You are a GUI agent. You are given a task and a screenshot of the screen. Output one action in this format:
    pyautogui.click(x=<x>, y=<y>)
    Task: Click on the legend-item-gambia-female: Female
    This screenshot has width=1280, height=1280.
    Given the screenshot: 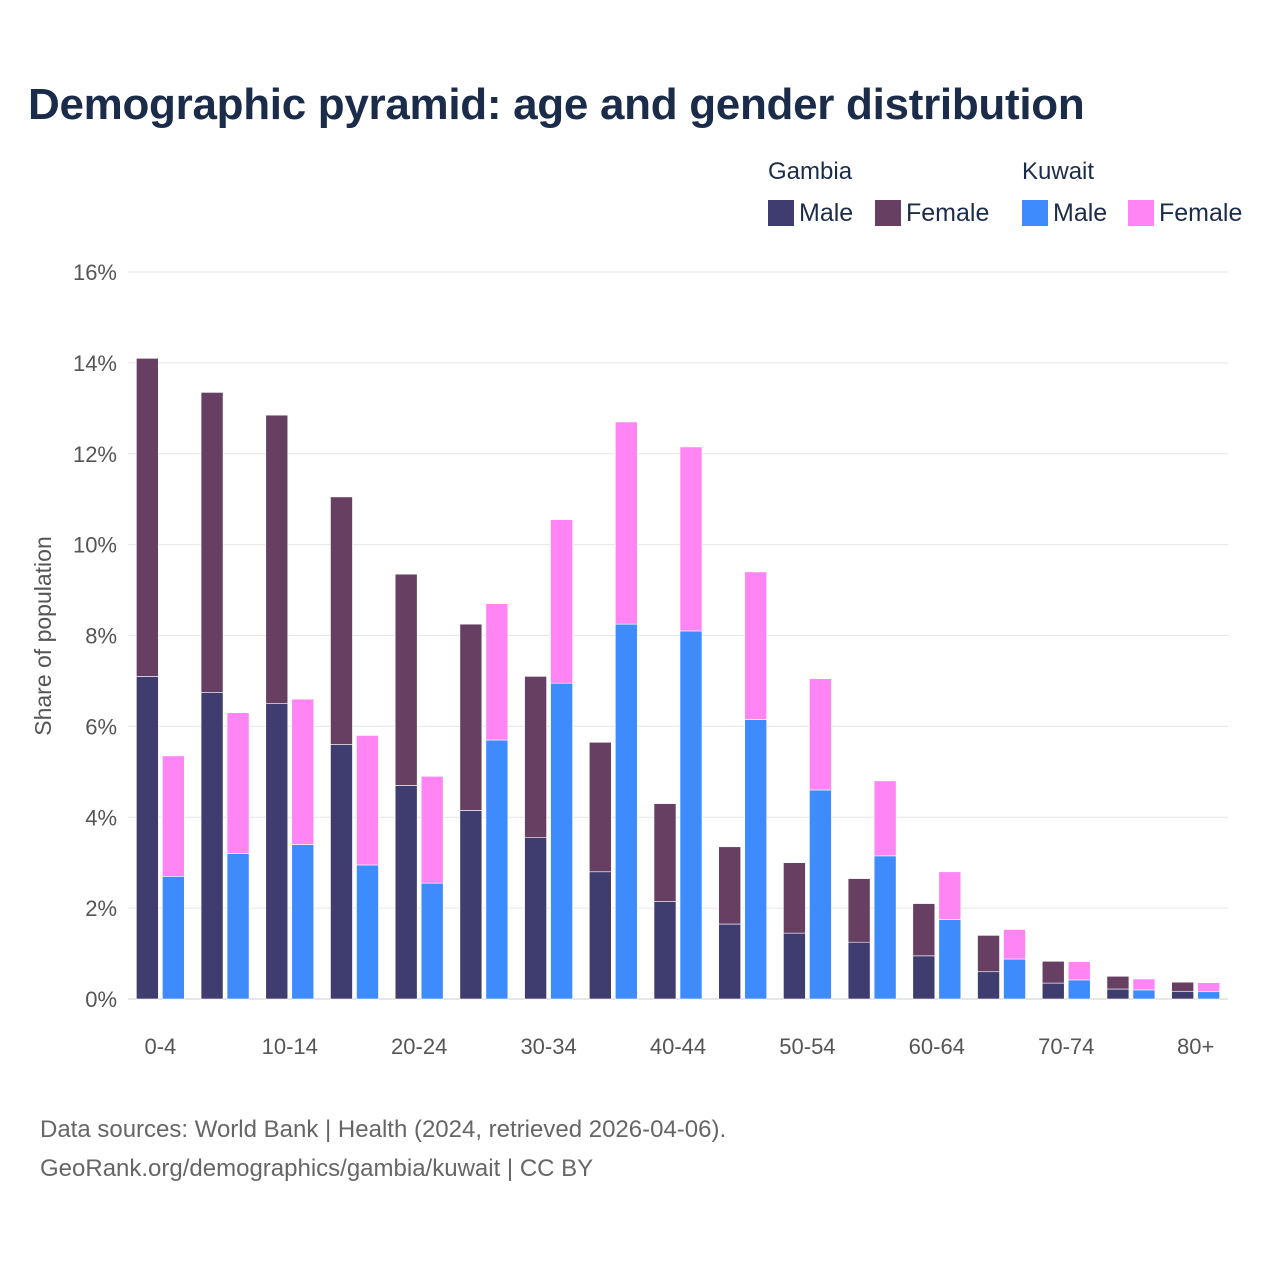 What is the action you would take?
    pyautogui.click(x=932, y=213)
    